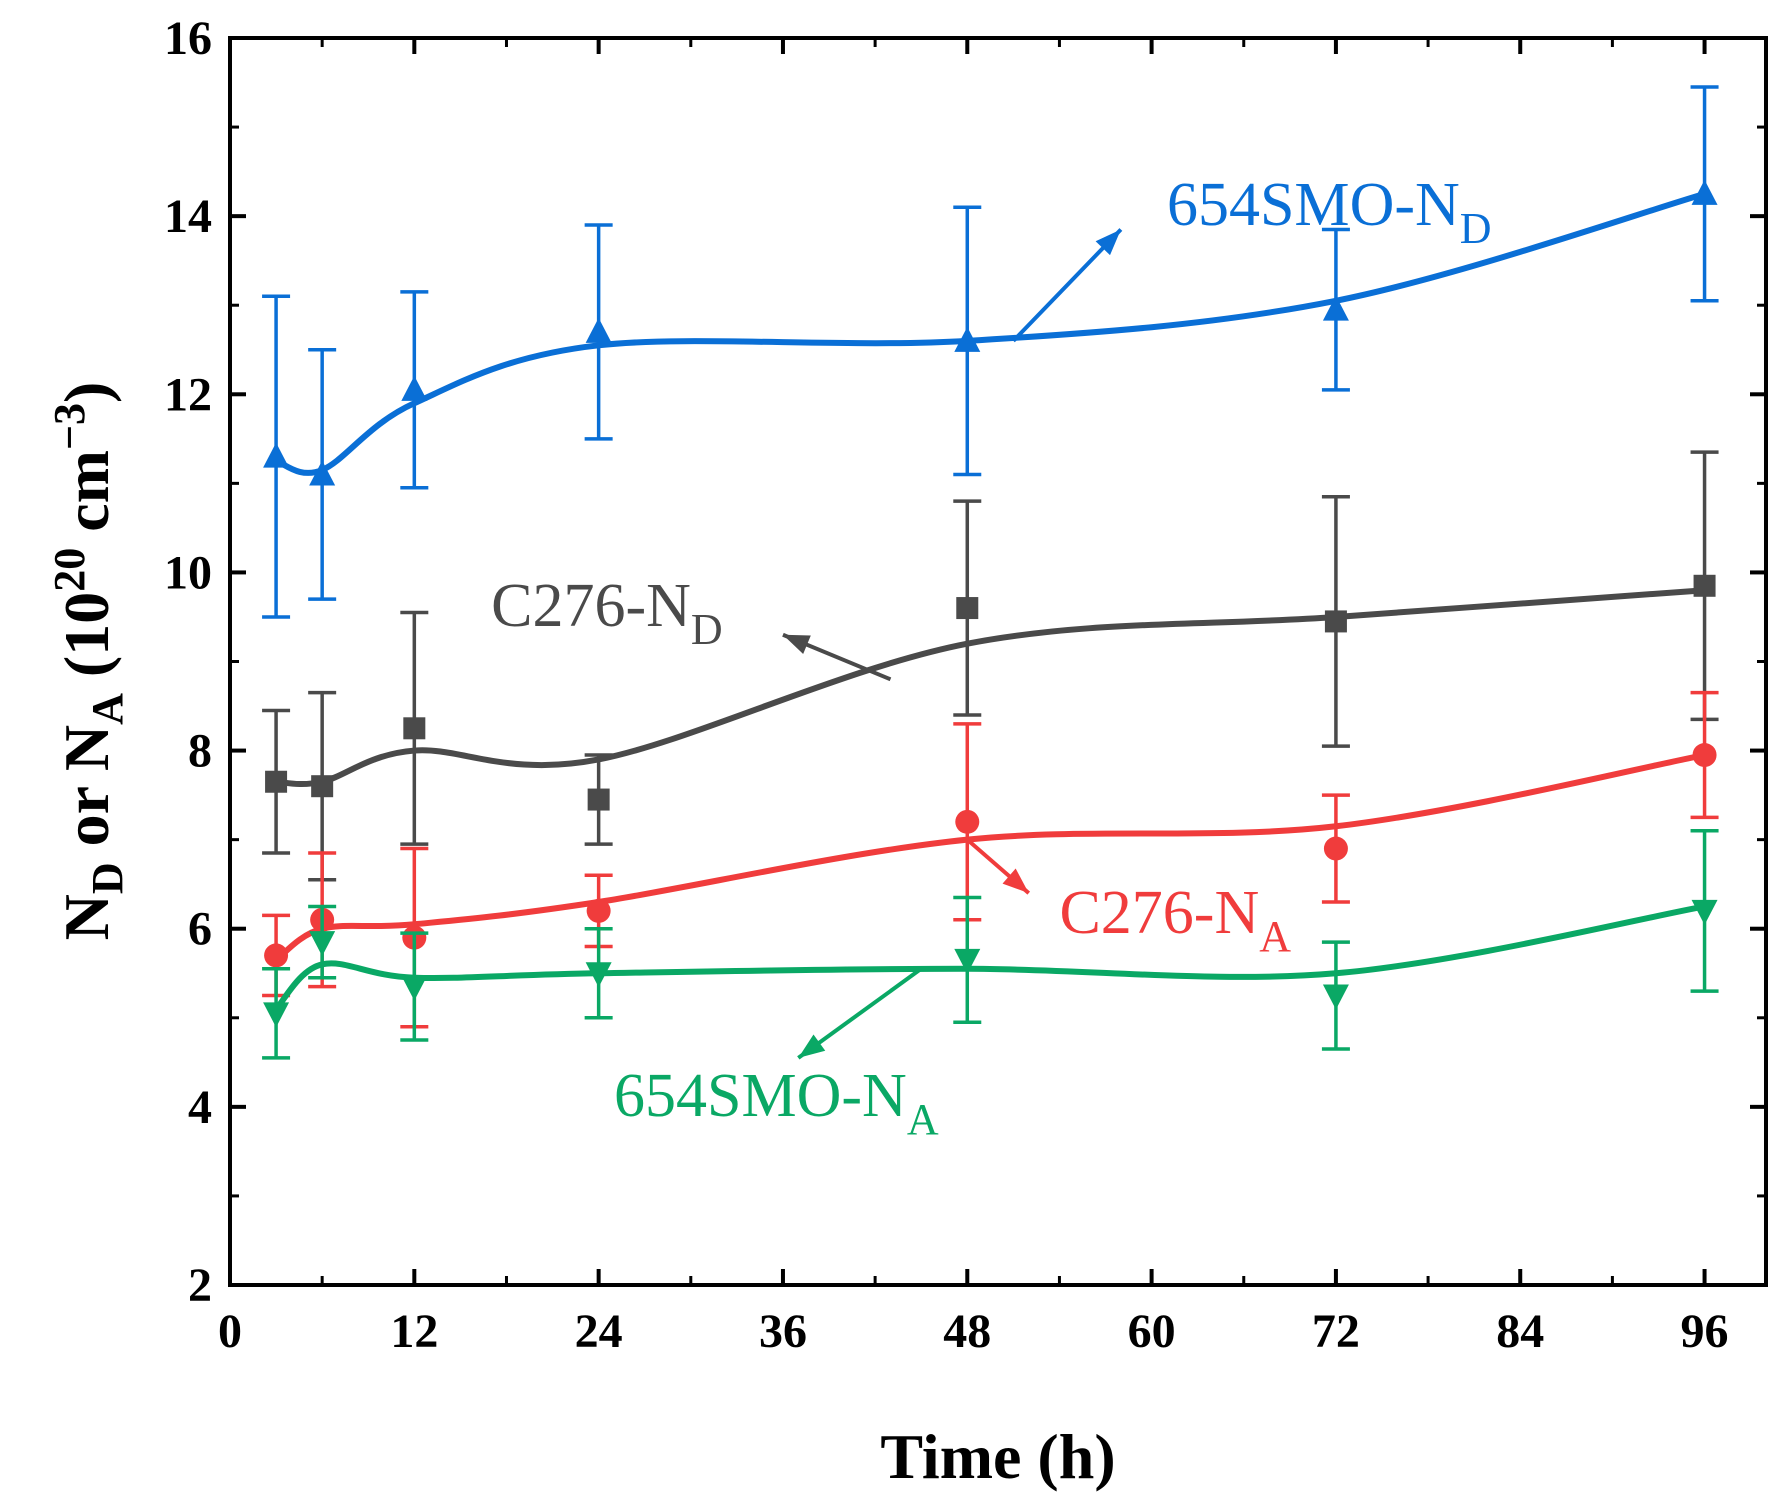 Image resolution: width=1784 pixels, height=1509 pixels. Describe the element at coordinates (1705, 1331) in the screenshot. I see `x-tick-label: 96` at that location.